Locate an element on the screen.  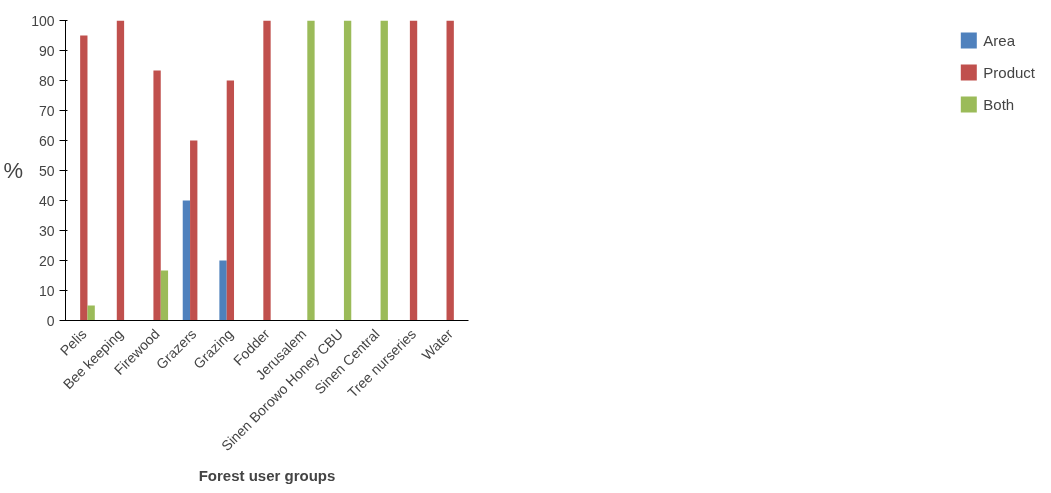
y-tick-label: 10 is located at coordinates (46, 290).